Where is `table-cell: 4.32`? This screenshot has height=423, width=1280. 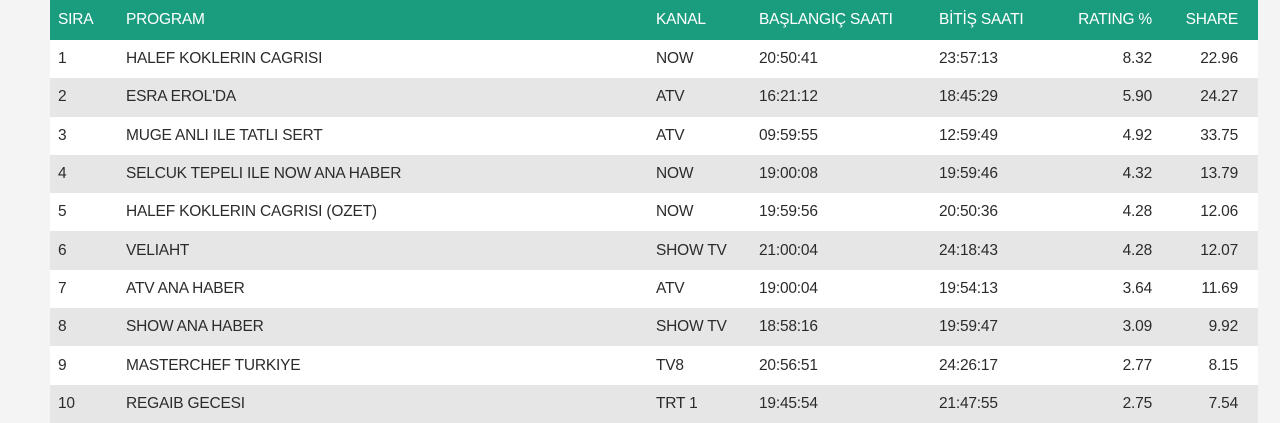
table-cell: 4.32 is located at coordinates (1100, 174).